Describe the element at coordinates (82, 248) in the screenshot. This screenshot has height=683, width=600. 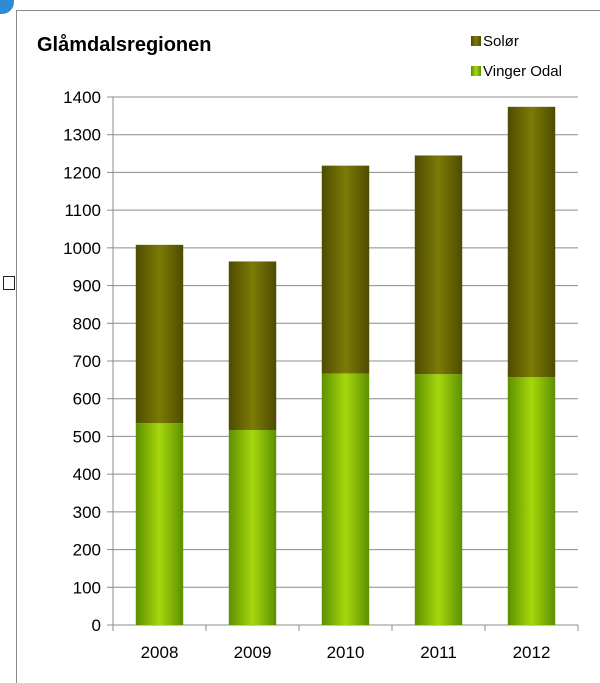
I see `y-tick-label: 1000` at that location.